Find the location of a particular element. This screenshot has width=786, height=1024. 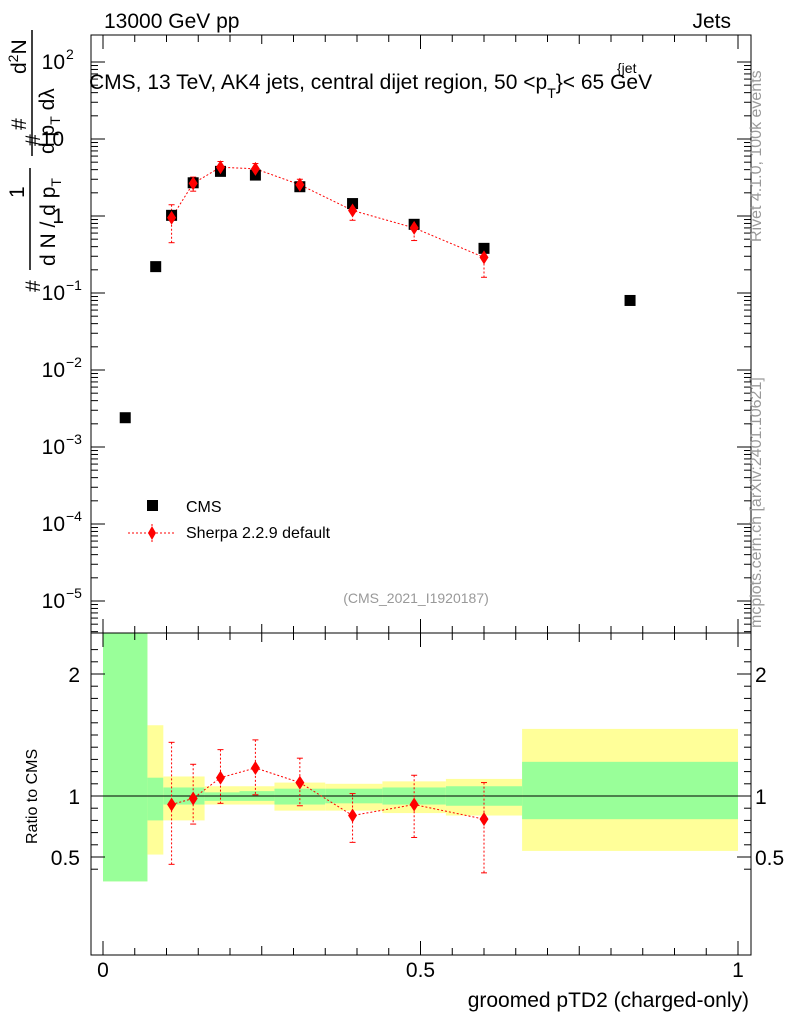

plot-title-end: }< 65 GeV is located at coordinates (604, 82).